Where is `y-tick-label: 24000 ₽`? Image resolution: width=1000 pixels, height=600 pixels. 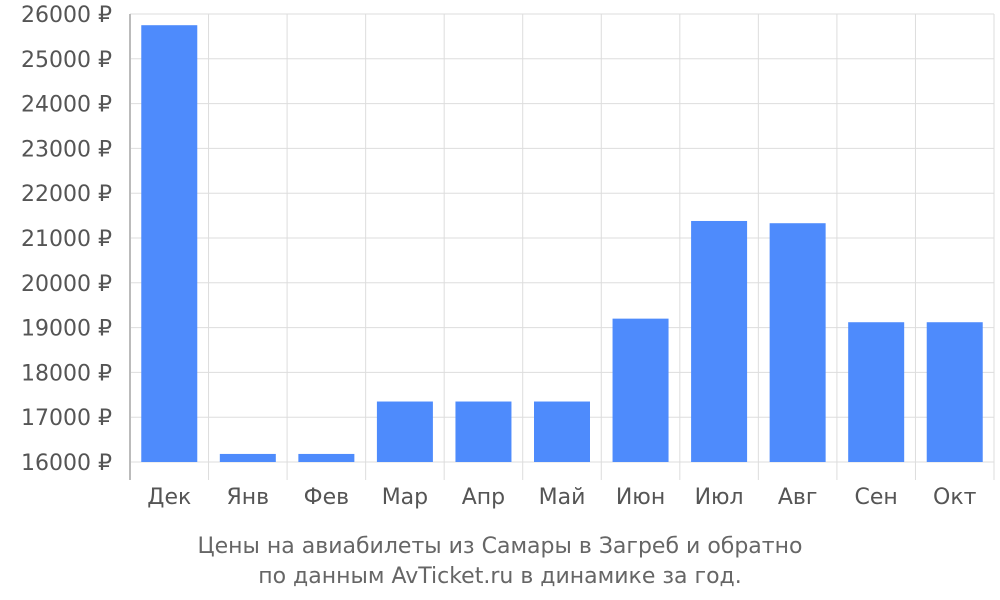 y-tick-label: 24000 ₽ is located at coordinates (66, 105).